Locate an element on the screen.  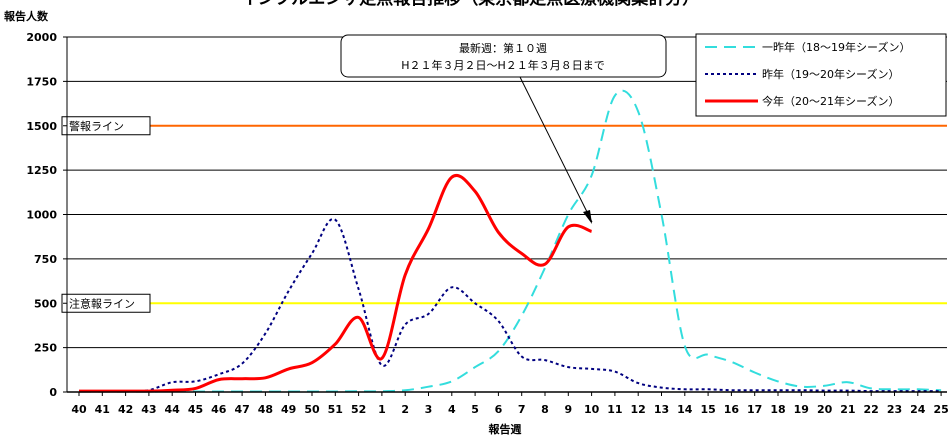
x-tick-label-44: 44 is located at coordinates (173, 409).